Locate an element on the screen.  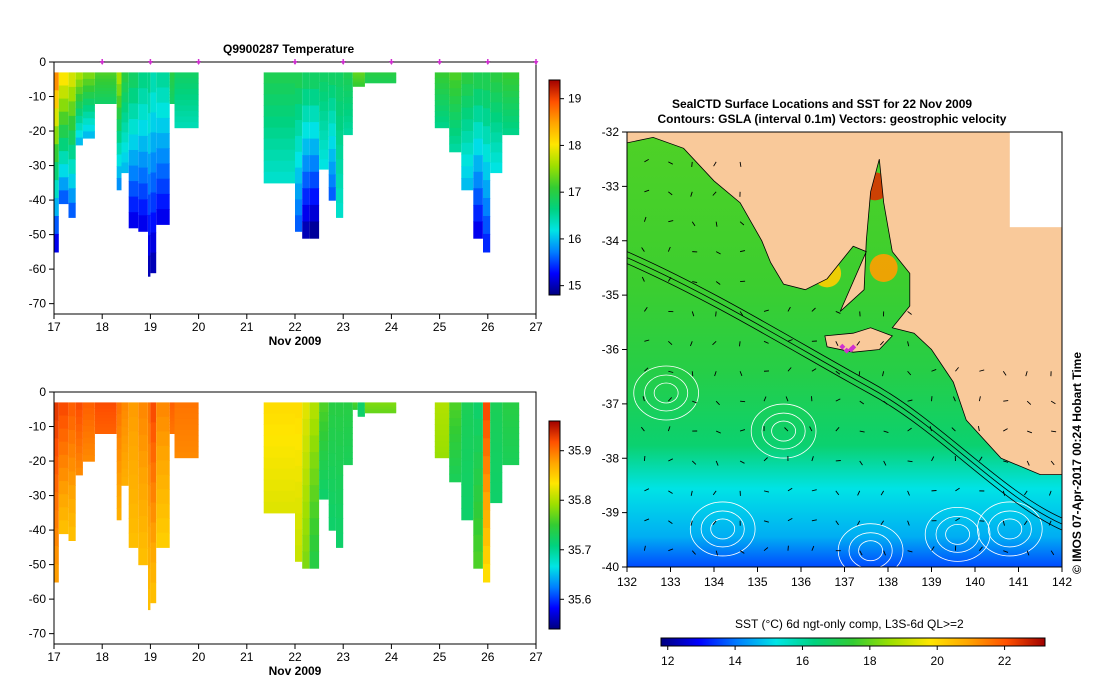
map-y-tick-label: -40 is located at coordinates (611, 567).